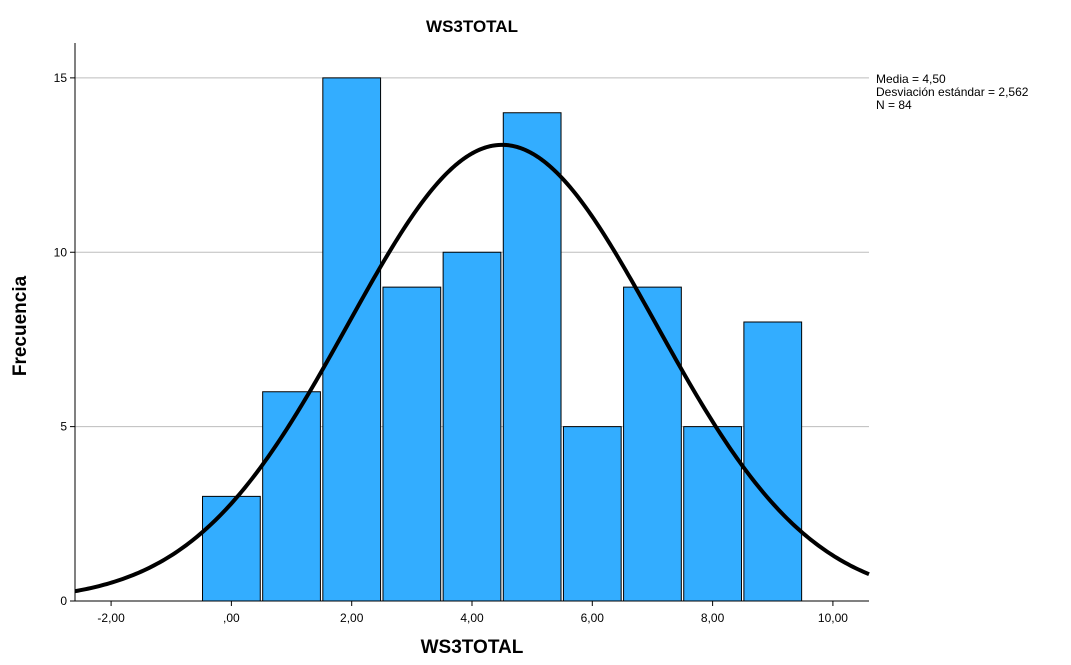  Describe the element at coordinates (63, 601) in the screenshot. I see `y-tick-label: 0` at that location.